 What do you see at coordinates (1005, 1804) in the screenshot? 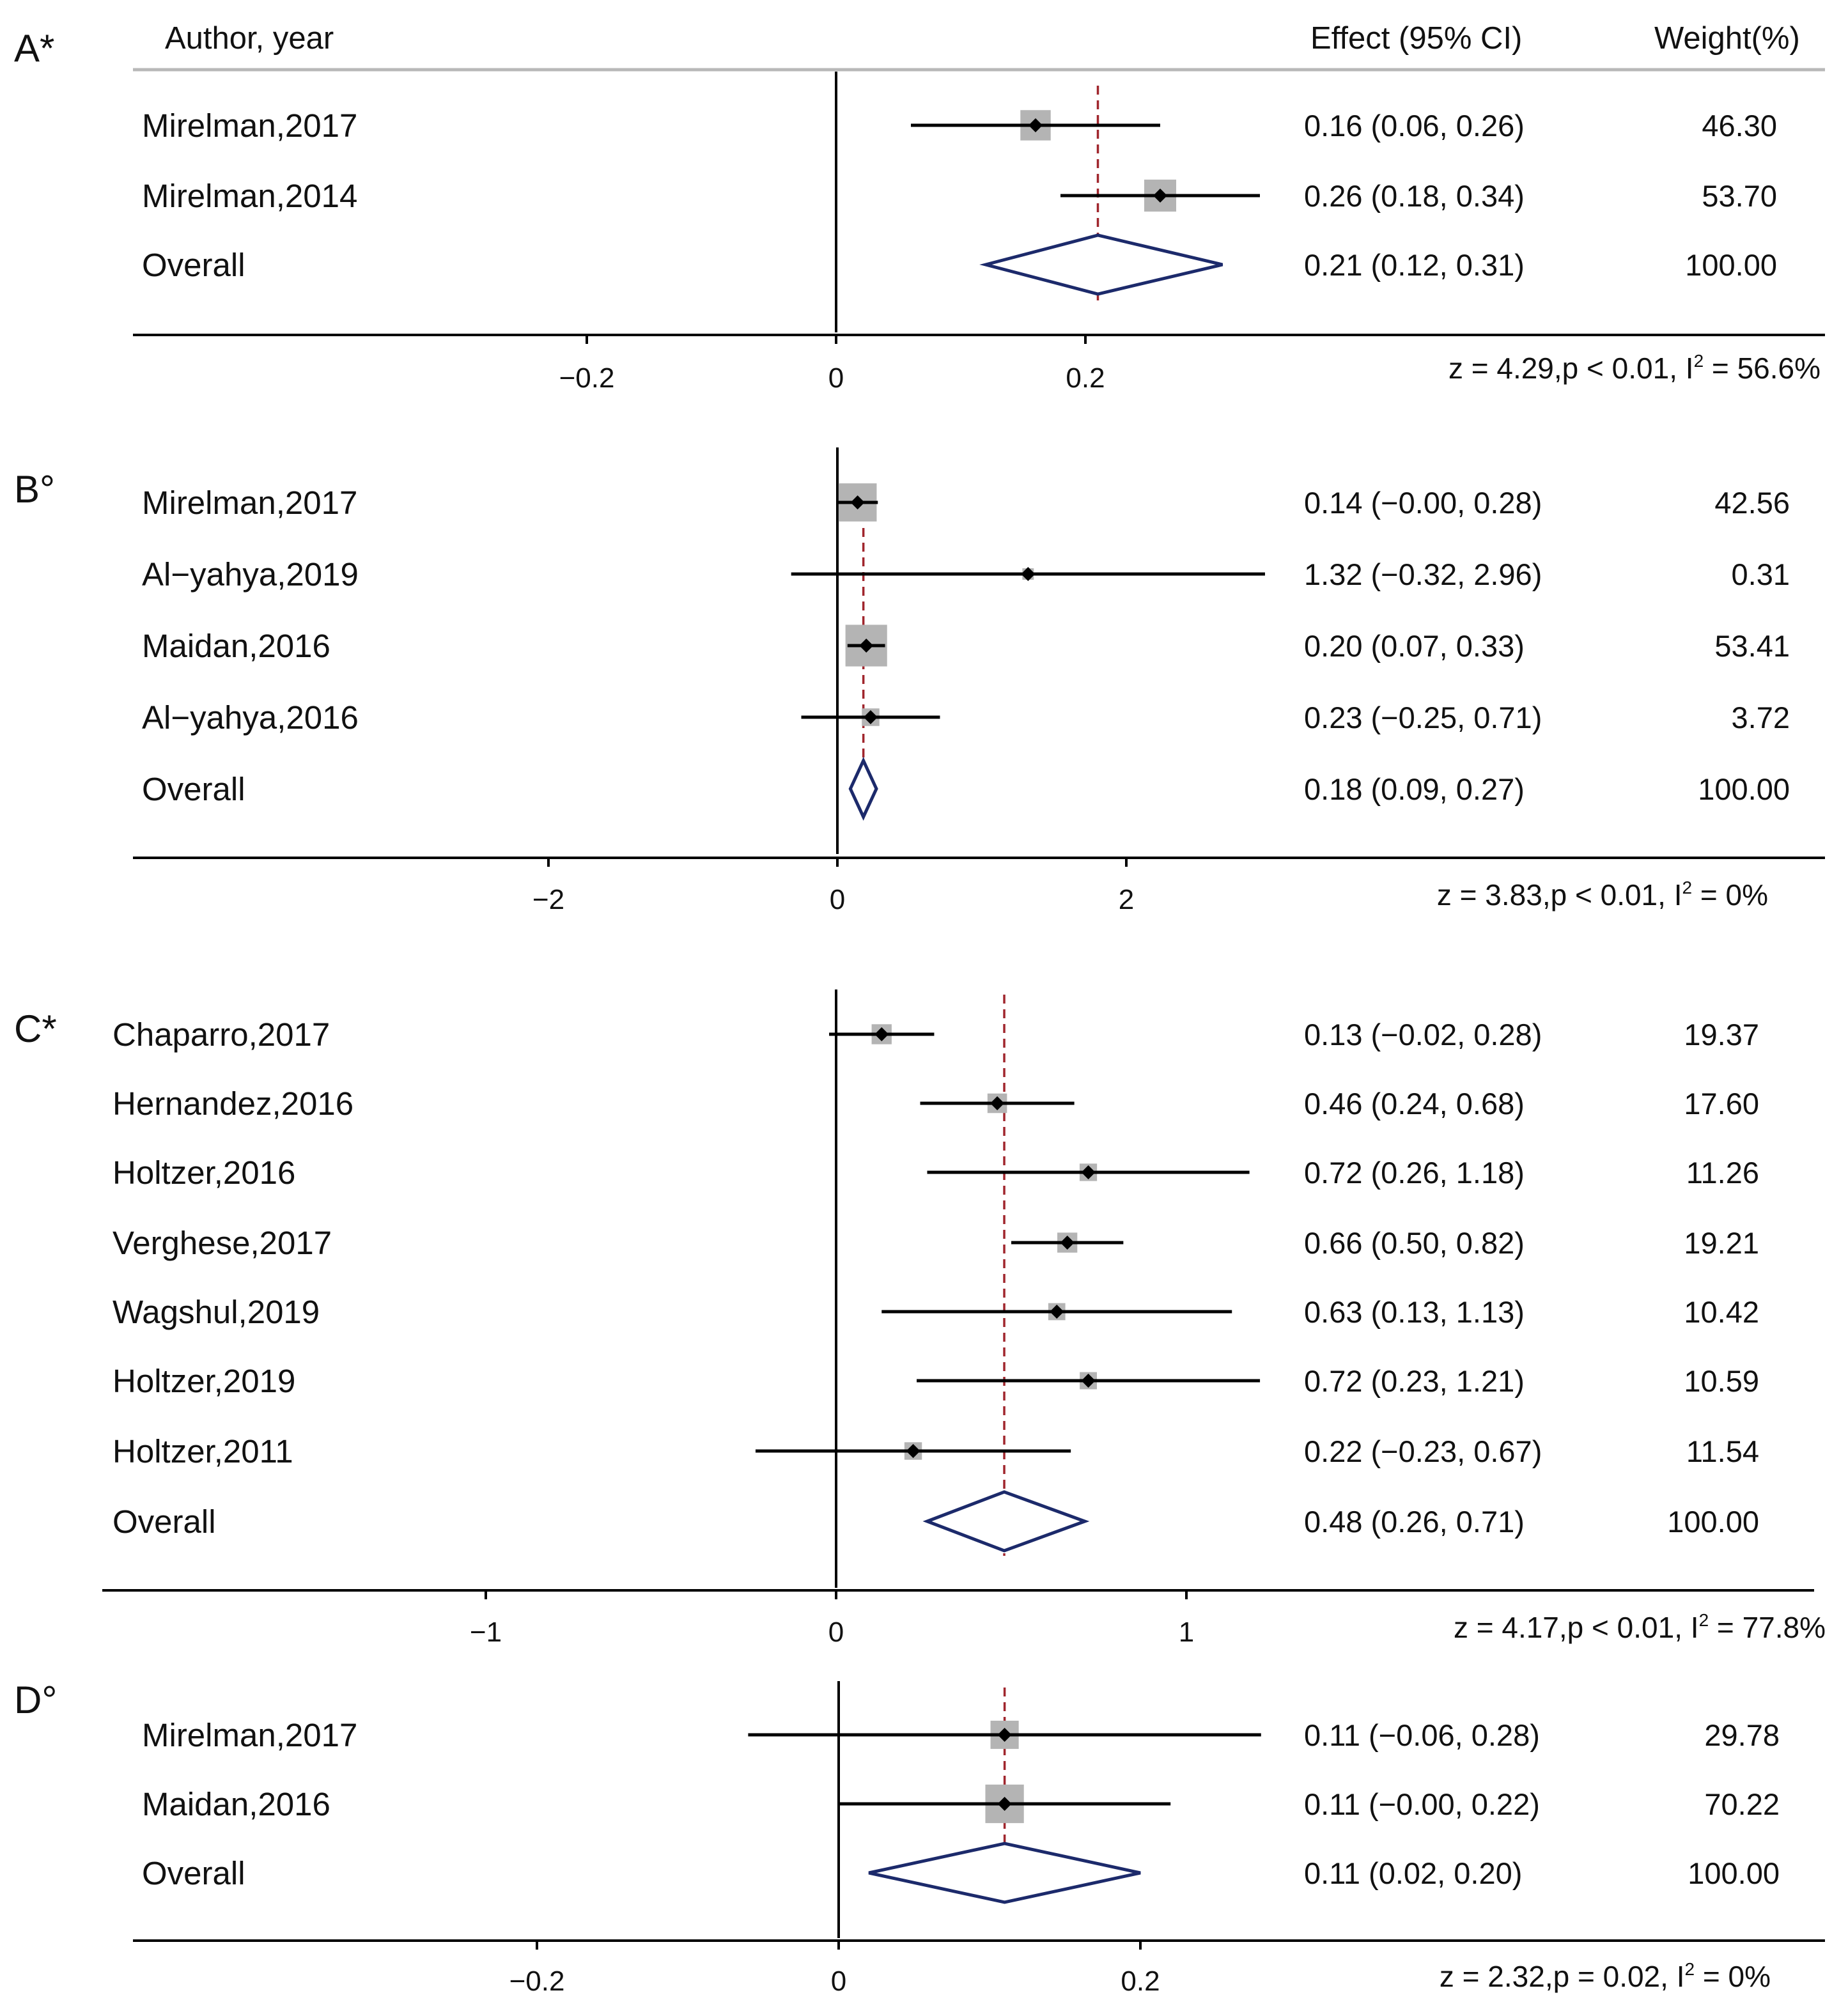
I see `panel-d-point-estimate` at bounding box center [1005, 1804].